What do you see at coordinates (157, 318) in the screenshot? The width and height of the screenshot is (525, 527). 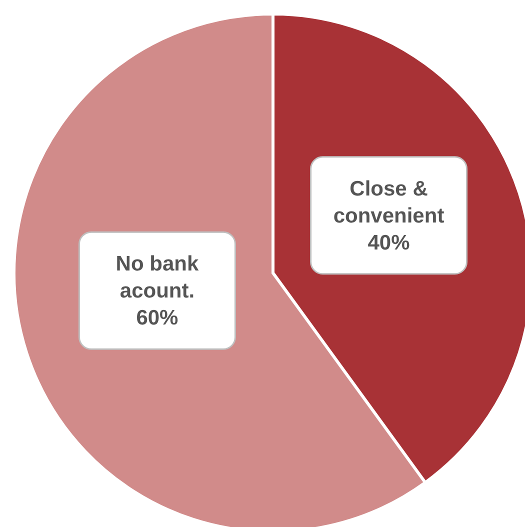 I see `data-label: 60%` at bounding box center [157, 318].